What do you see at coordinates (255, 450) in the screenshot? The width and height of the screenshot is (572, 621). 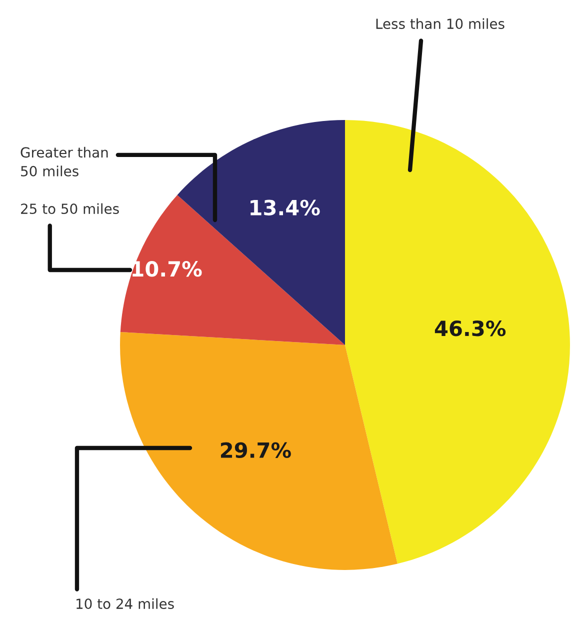 I see `data-label: 29.7%` at bounding box center [255, 450].